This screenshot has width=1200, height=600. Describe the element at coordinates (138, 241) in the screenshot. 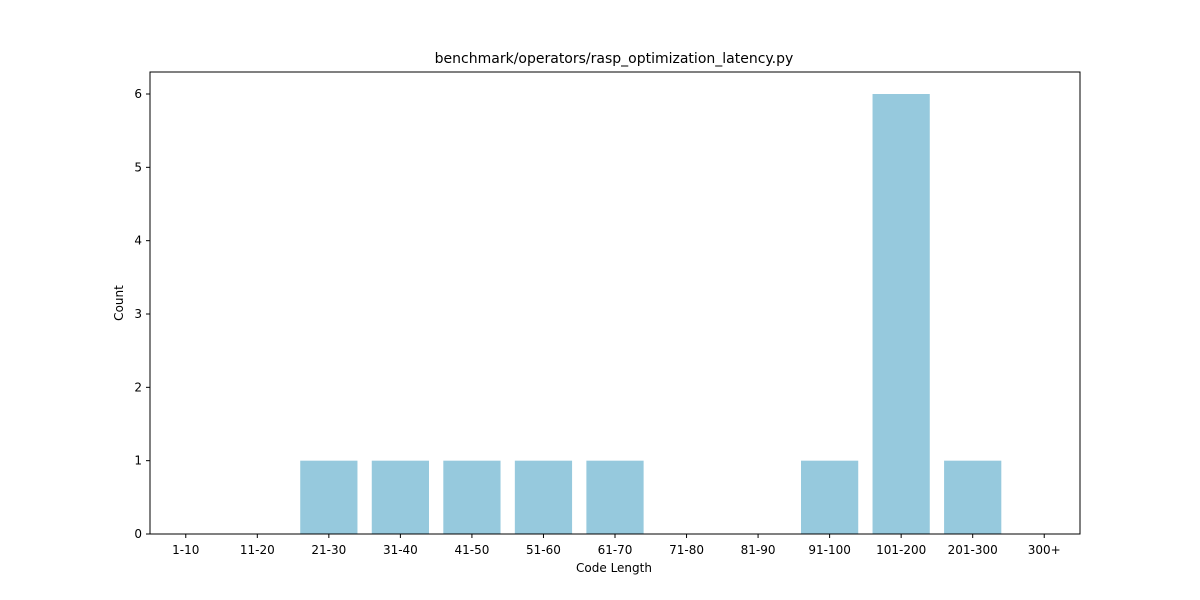

I see `y-tick-label: 4` at that location.